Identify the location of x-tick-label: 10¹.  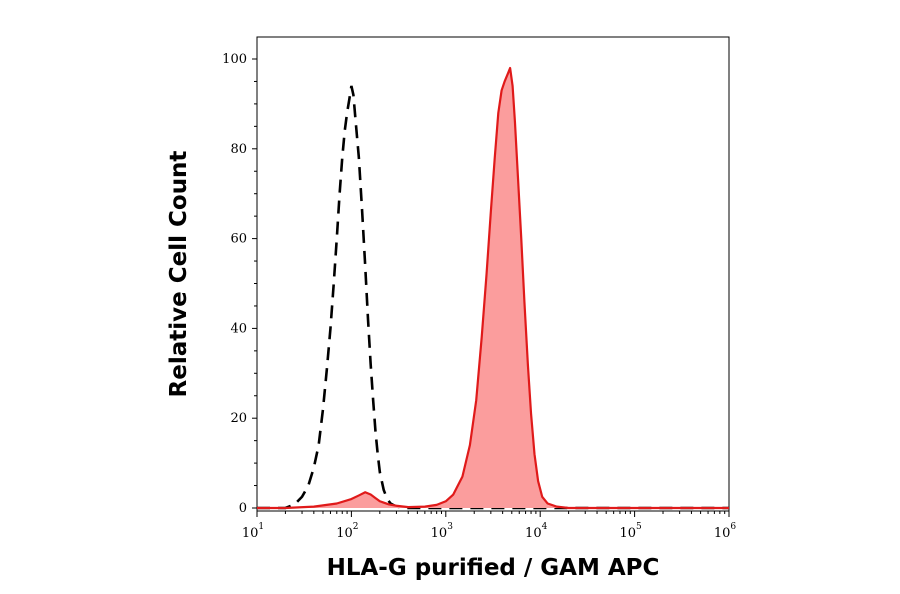
(253, 531).